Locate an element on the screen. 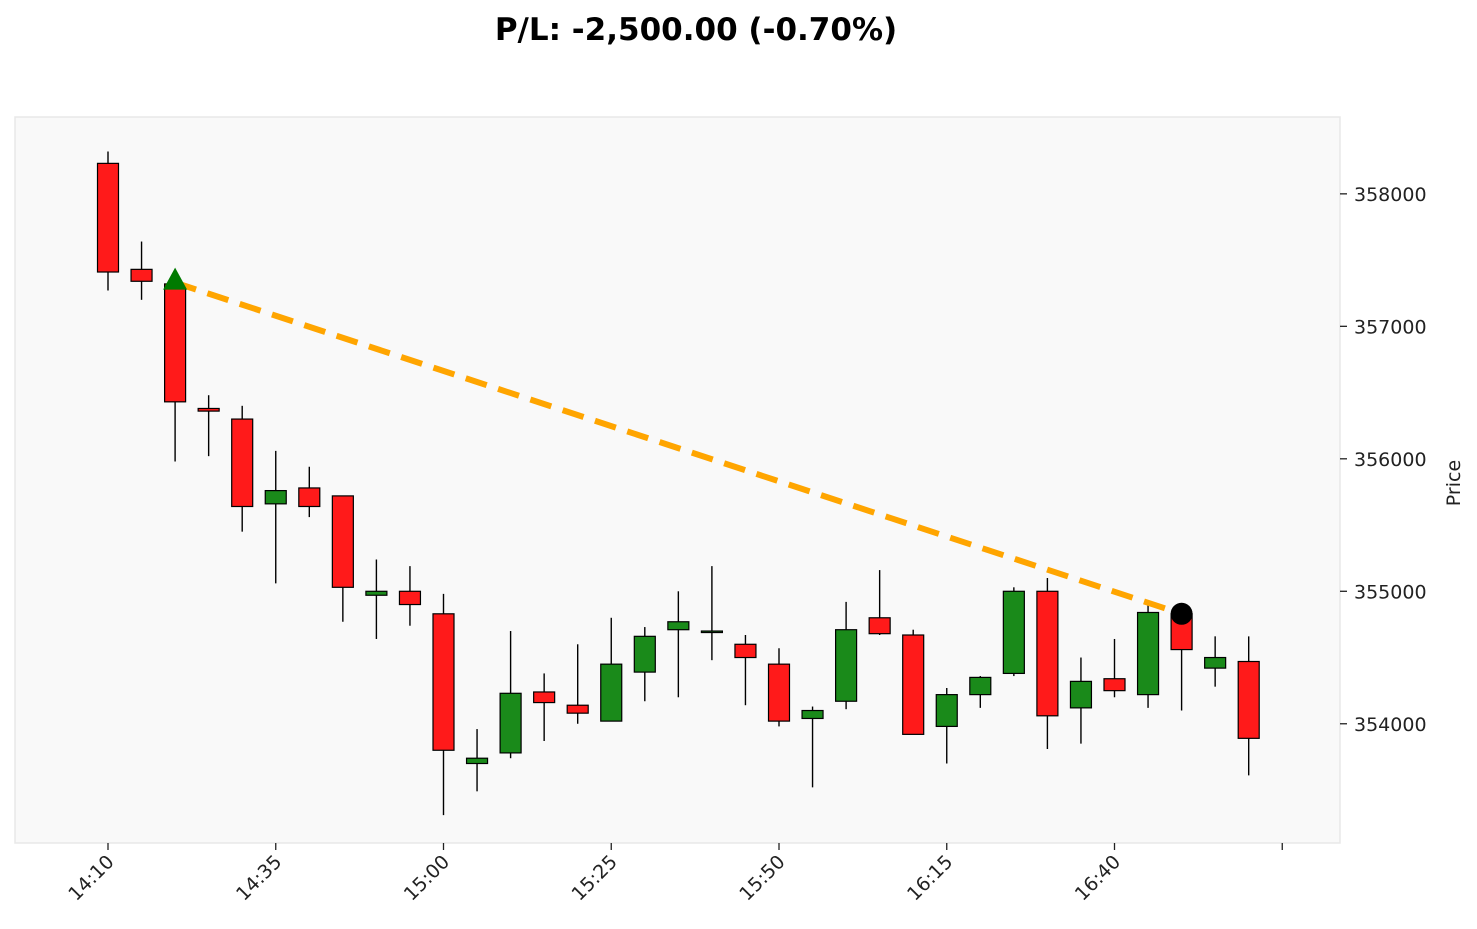 The height and width of the screenshot is (929, 1477). x-tick-label: 14:35 is located at coordinates (259, 878).